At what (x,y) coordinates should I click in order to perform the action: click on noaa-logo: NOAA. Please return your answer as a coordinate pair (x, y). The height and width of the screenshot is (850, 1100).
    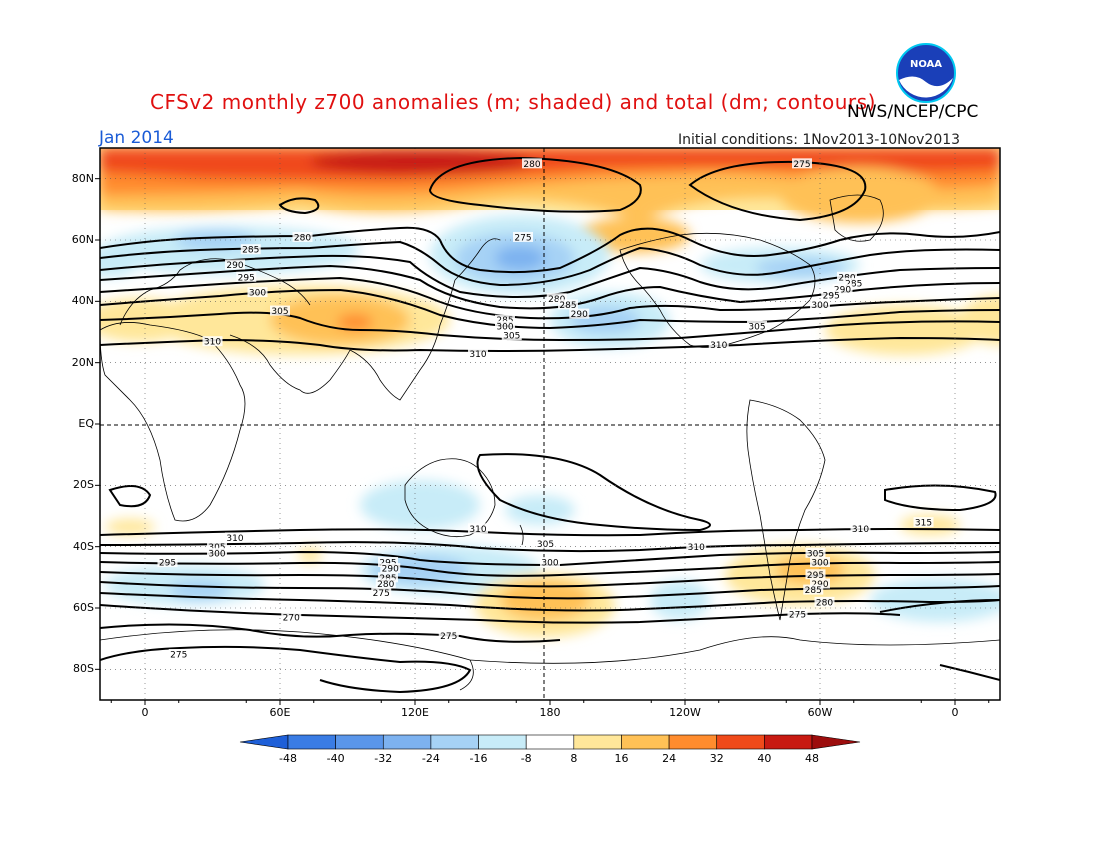
    Looking at the image, I should click on (926, 73).